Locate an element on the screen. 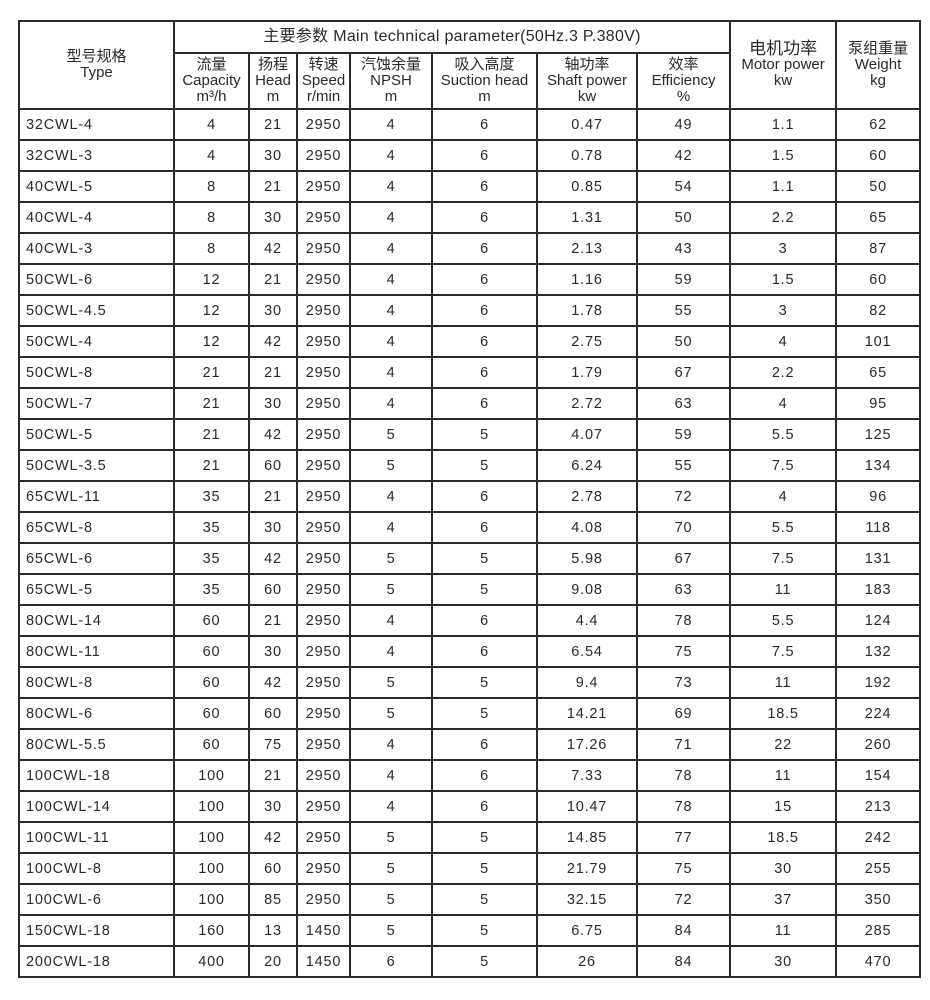 The height and width of the screenshot is (1000, 930). suction-head-header-cn: 吸入高度 is located at coordinates (484, 64).